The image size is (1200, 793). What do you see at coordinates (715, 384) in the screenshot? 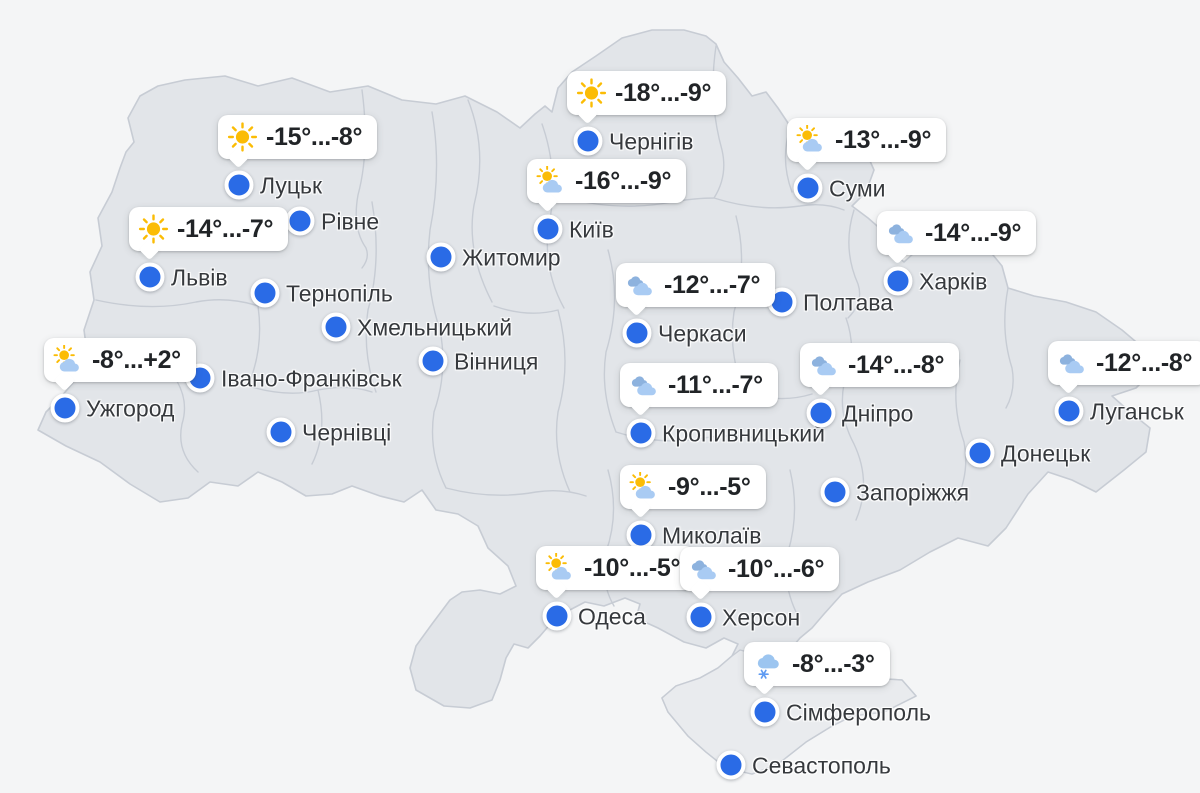
I see `temperature-range: -11°...-7°` at bounding box center [715, 384].